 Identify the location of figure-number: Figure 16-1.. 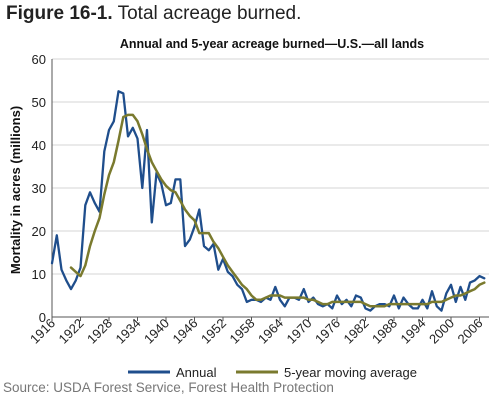
(59, 13).